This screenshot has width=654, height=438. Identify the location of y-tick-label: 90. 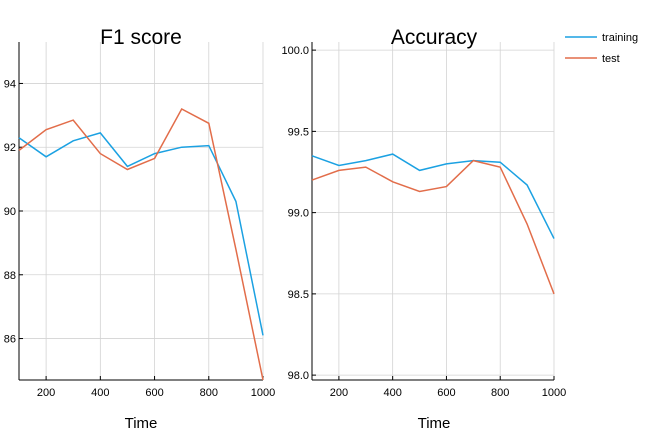
(10, 212).